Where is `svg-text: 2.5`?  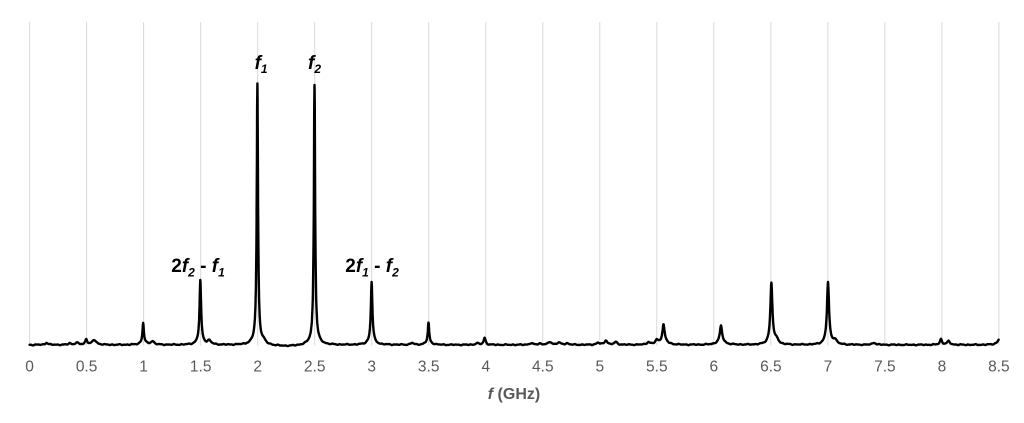 svg-text: 2.5 is located at coordinates (315, 367).